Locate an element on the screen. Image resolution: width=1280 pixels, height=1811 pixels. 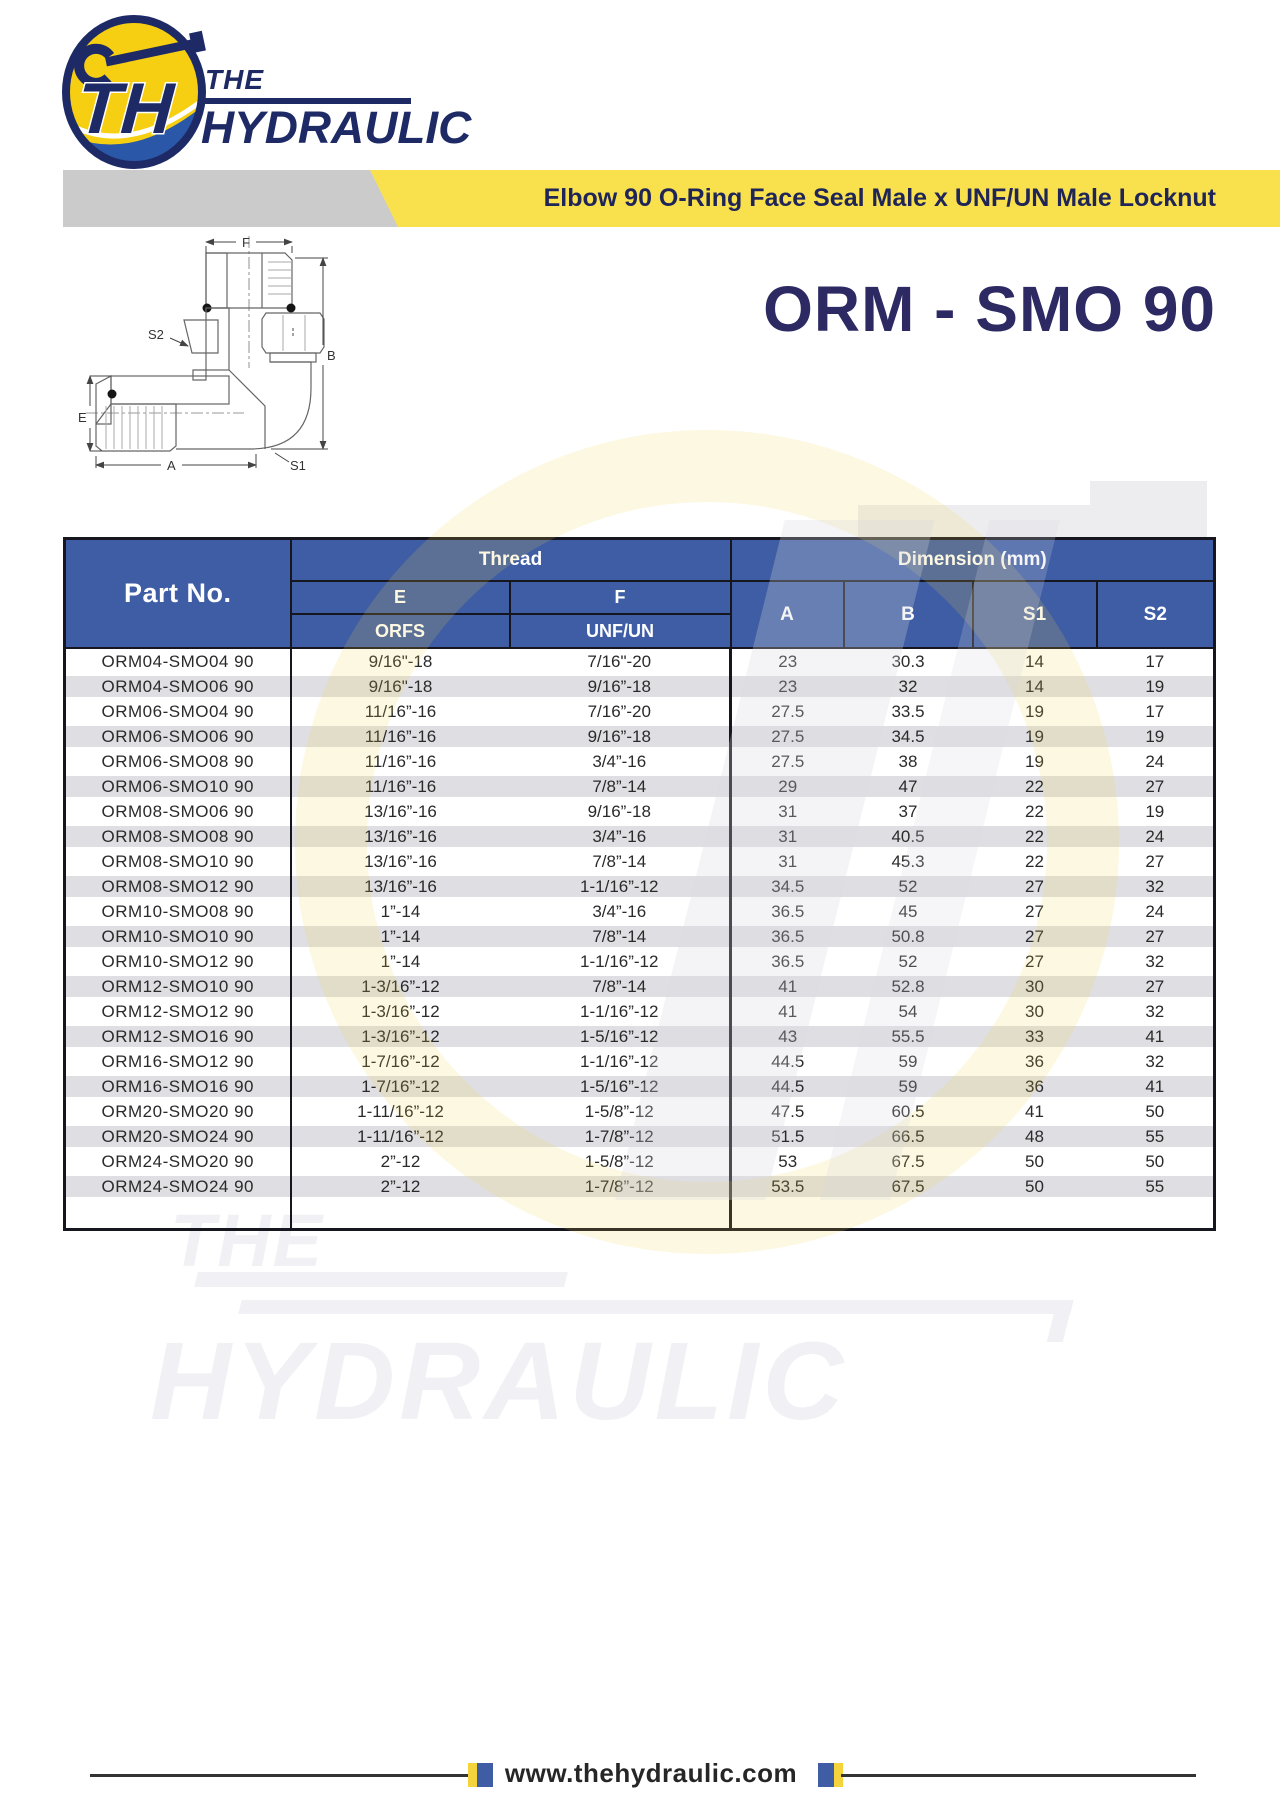
table-cell: 27.5 is located at coordinates (786, 711).